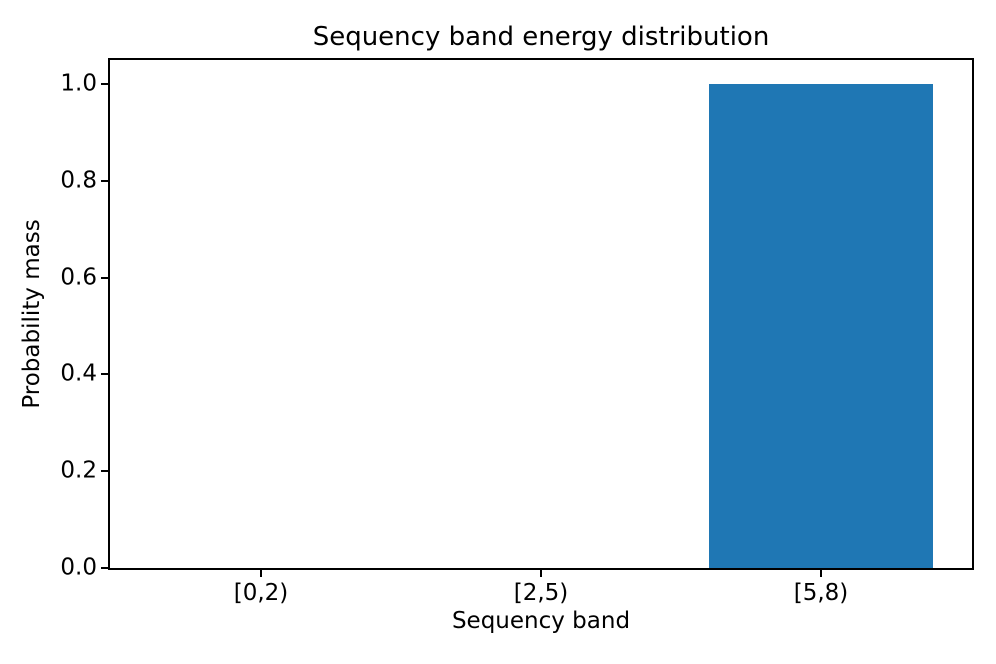  Describe the element at coordinates (821, 593) in the screenshot. I see `x-tick-label: [5,8)` at that location.